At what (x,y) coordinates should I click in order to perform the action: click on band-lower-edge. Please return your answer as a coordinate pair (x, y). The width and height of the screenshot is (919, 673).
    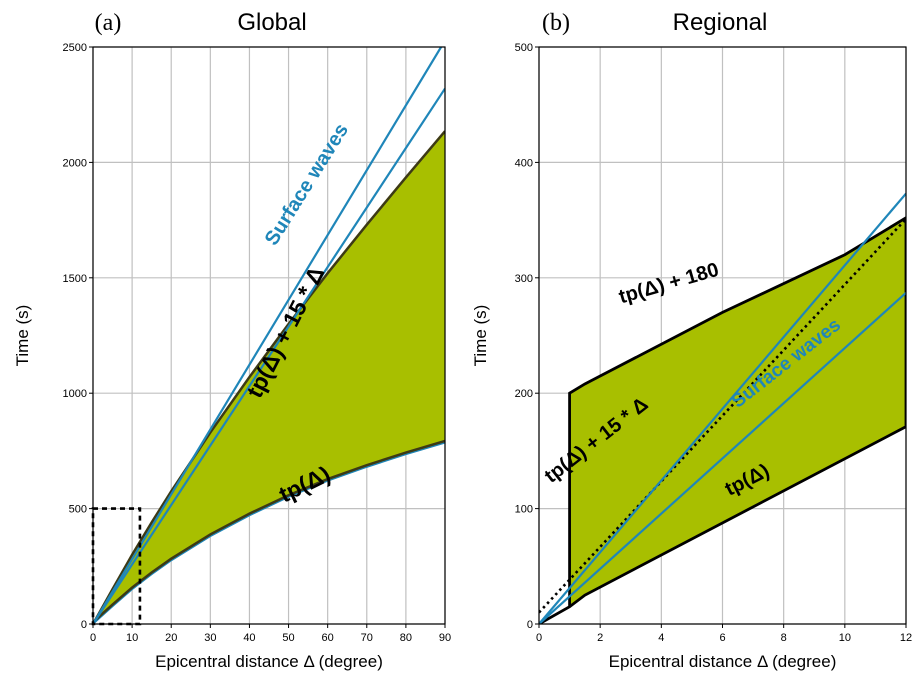
    Looking at the image, I should click on (269, 531).